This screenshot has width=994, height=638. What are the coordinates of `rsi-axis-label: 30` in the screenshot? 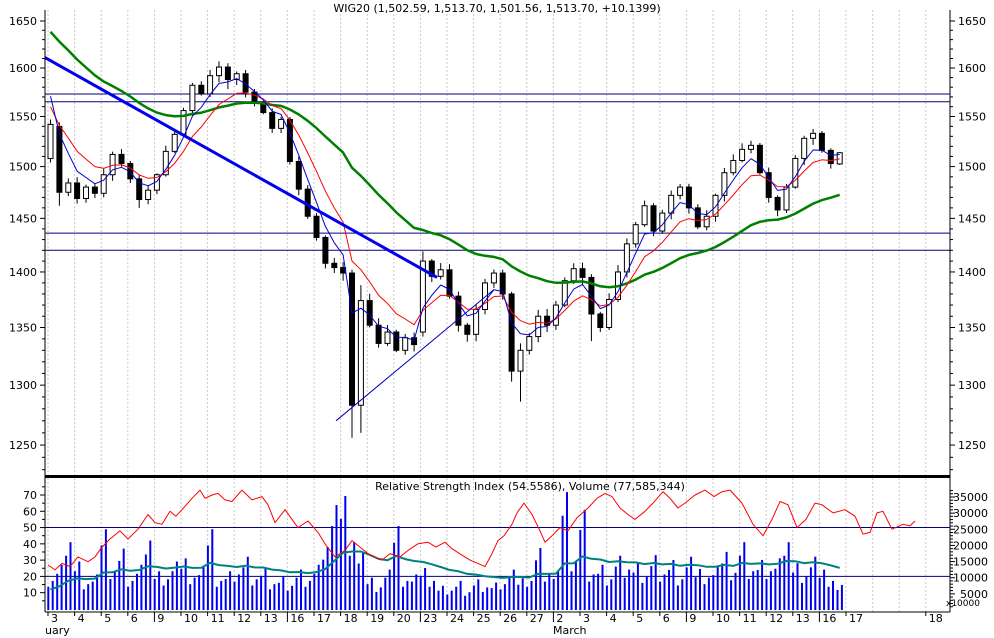 It's located at (30, 560).